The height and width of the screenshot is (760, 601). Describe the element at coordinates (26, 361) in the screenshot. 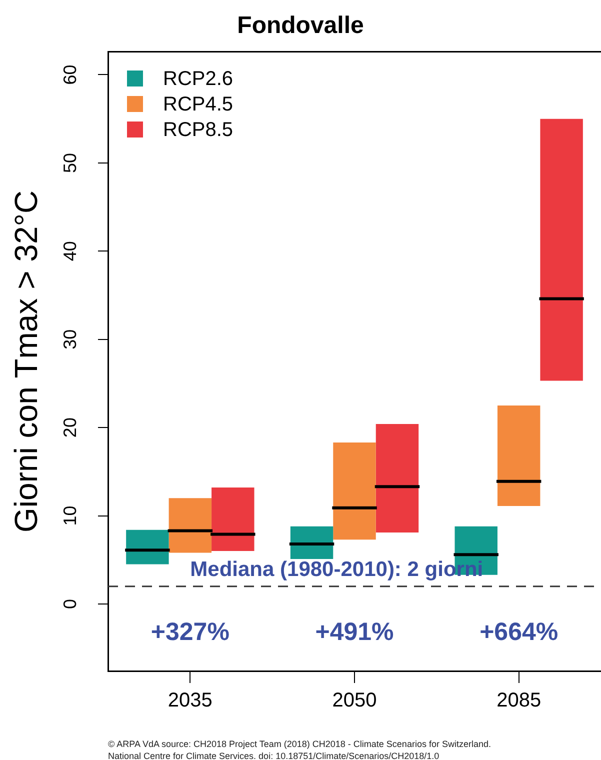

I see `y-axis-title: Giorni con Tmax > 32°C` at that location.